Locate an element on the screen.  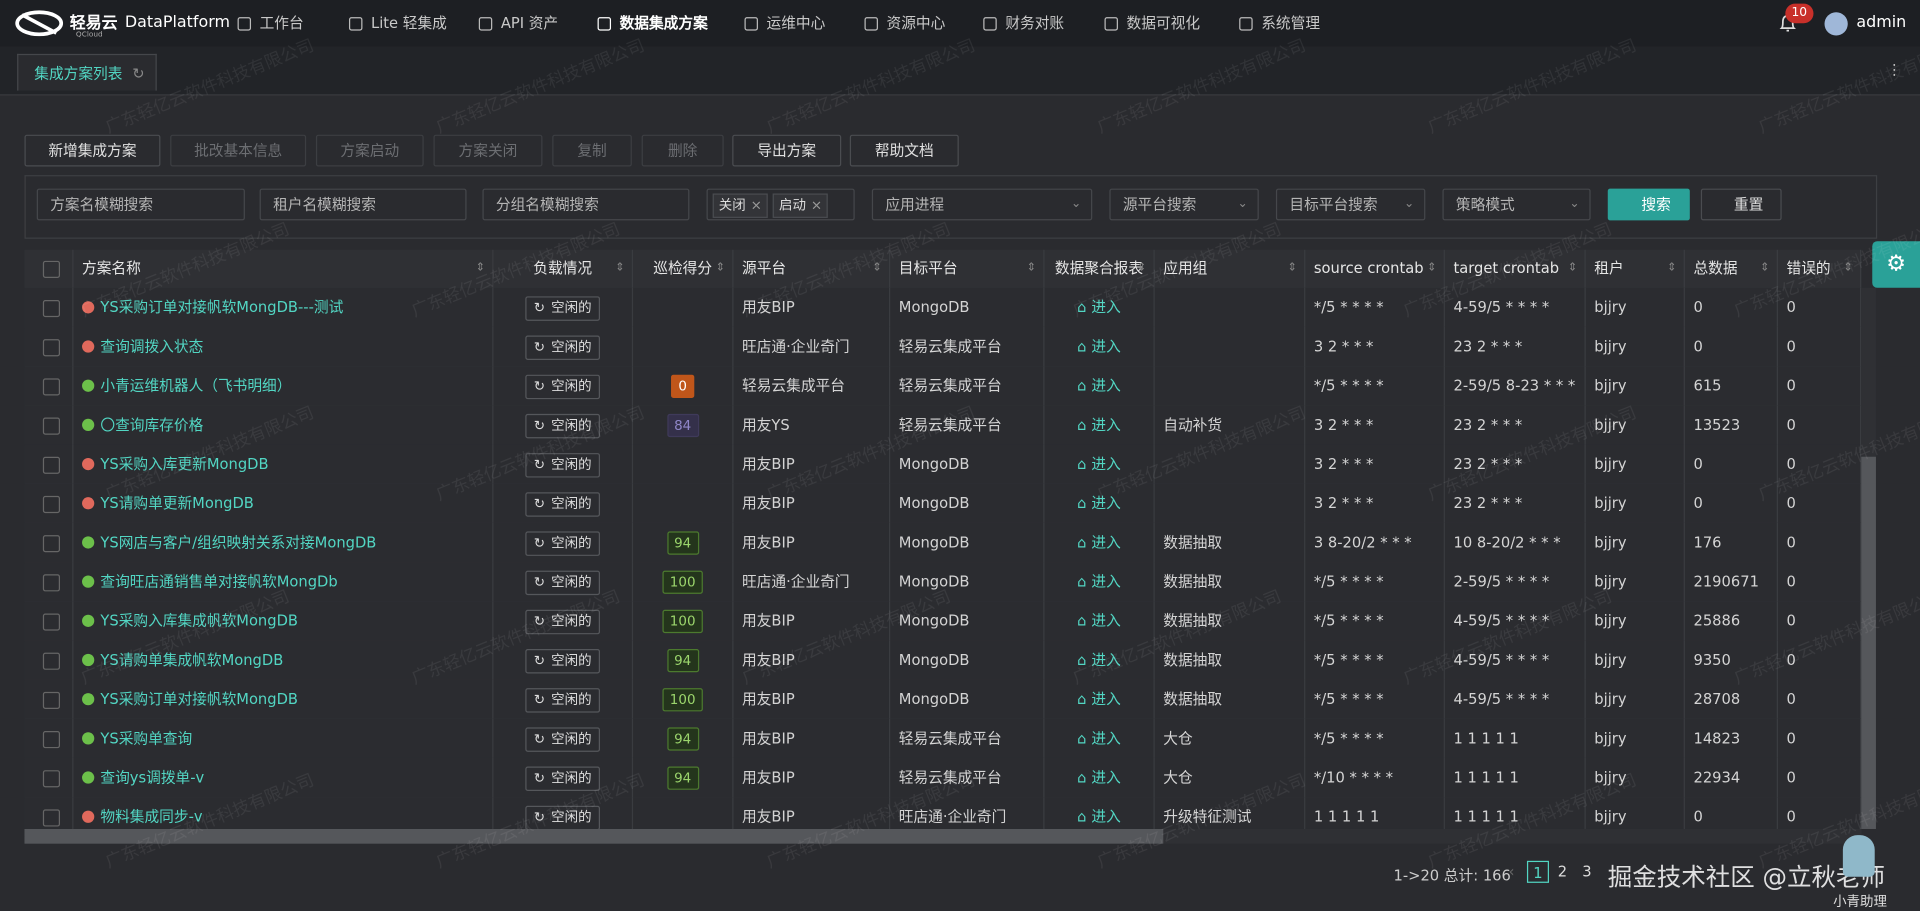
h-scroll-thumb is located at coordinates (594, 836).